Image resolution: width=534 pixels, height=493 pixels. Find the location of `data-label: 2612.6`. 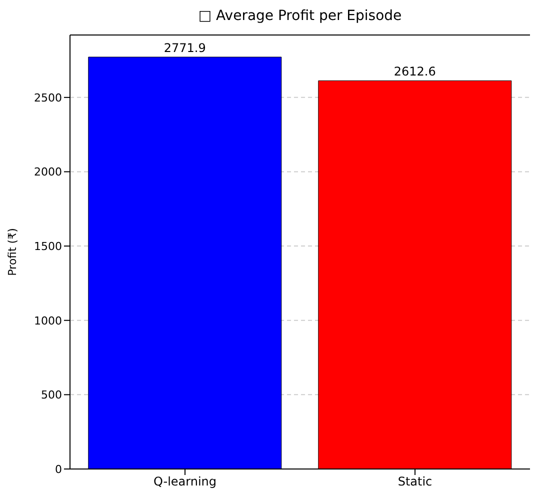

data-label: 2612.6 is located at coordinates (415, 71).